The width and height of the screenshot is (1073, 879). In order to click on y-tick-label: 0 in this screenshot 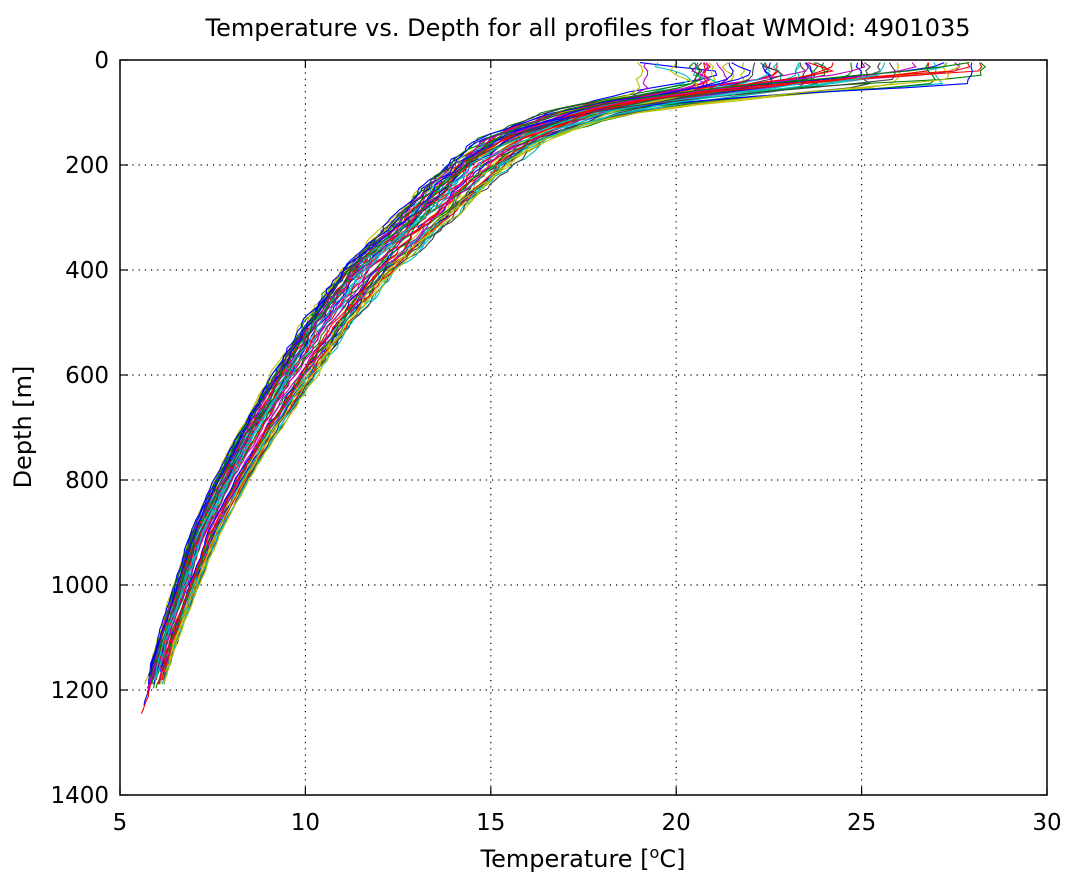, I will do `click(101, 61)`.